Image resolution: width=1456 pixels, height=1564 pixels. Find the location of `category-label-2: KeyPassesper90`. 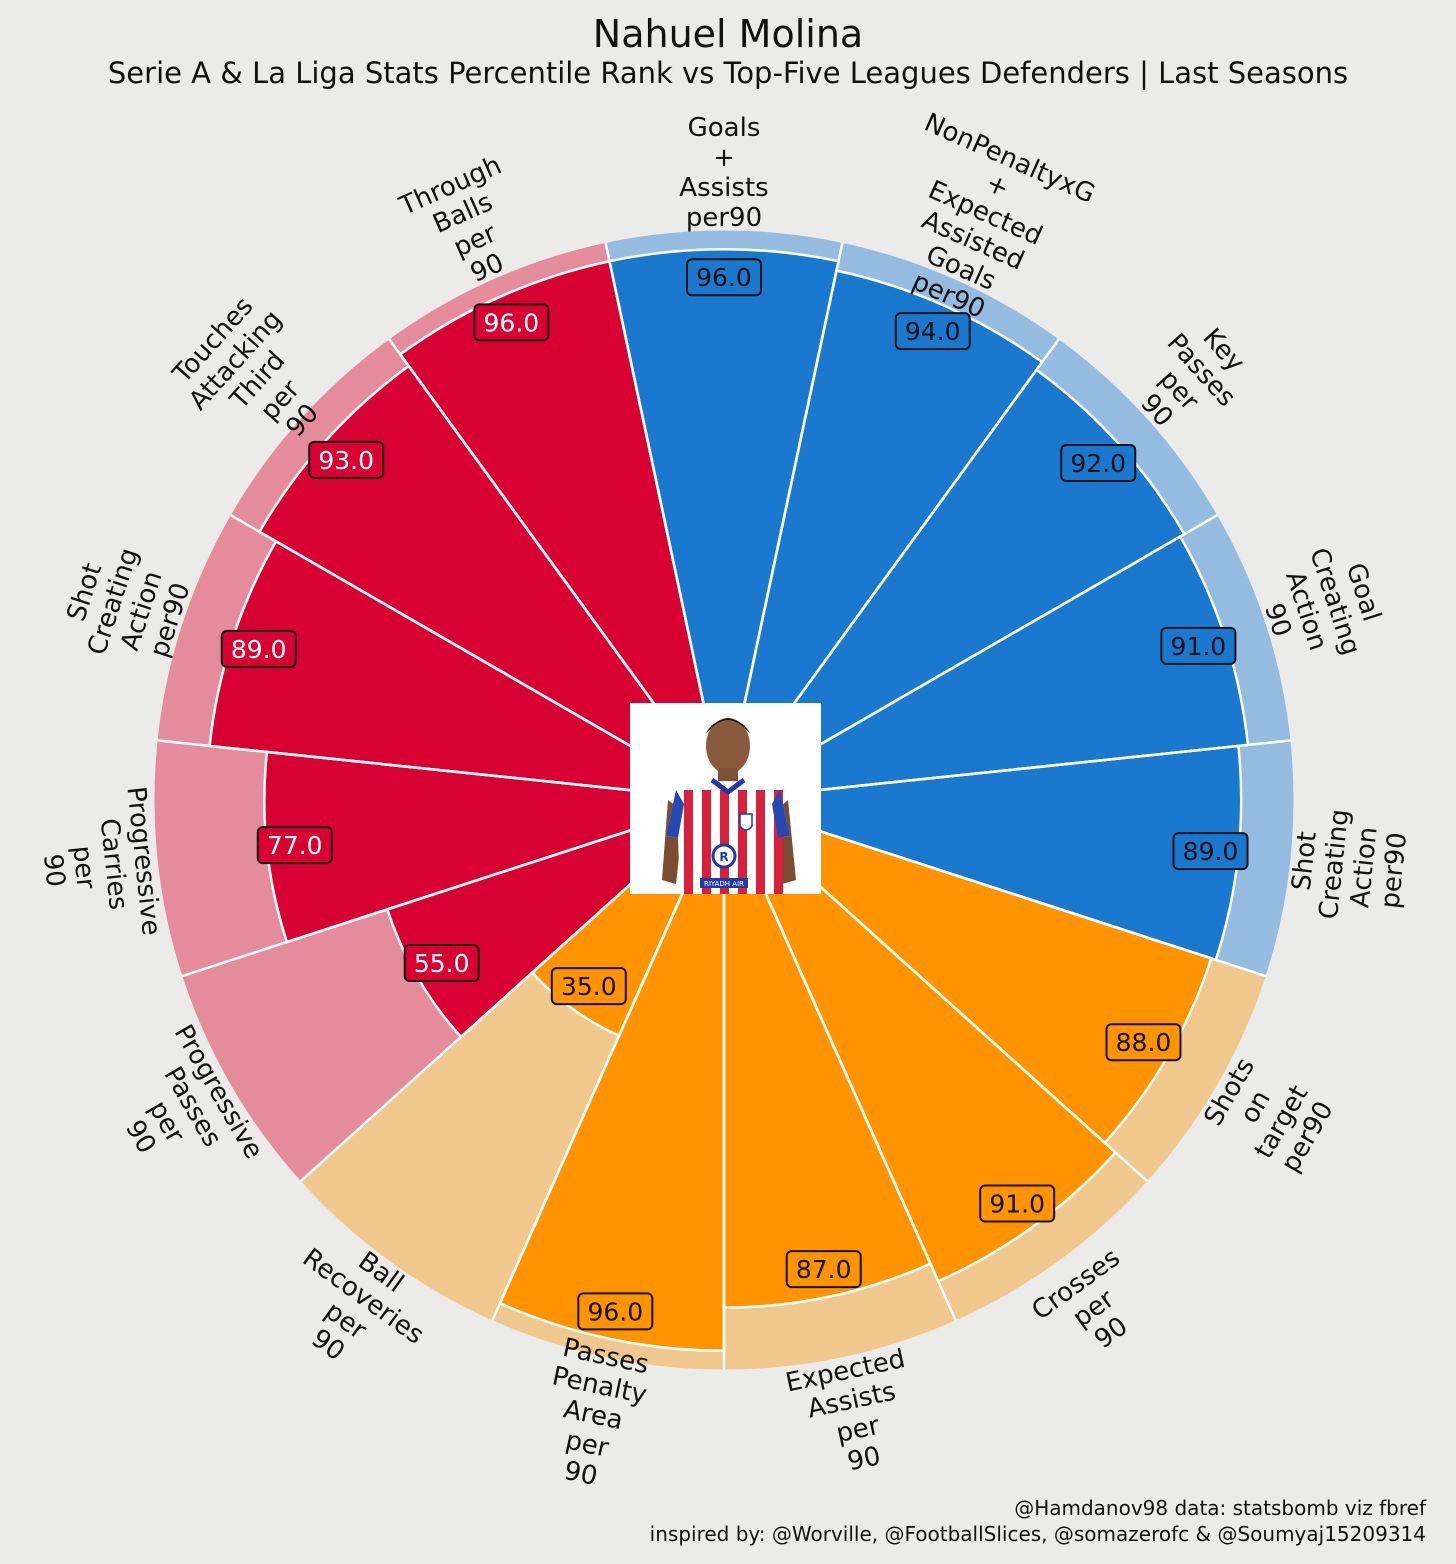

category-label-2: KeyPassesper90 is located at coordinates (1189, 380).